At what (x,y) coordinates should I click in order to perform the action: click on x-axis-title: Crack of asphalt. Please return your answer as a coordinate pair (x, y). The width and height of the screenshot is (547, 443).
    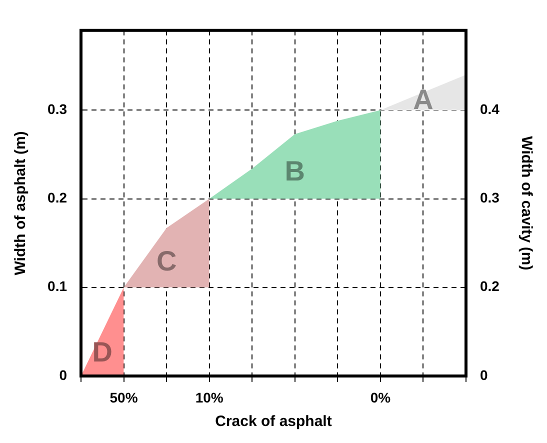
    Looking at the image, I should click on (273, 421).